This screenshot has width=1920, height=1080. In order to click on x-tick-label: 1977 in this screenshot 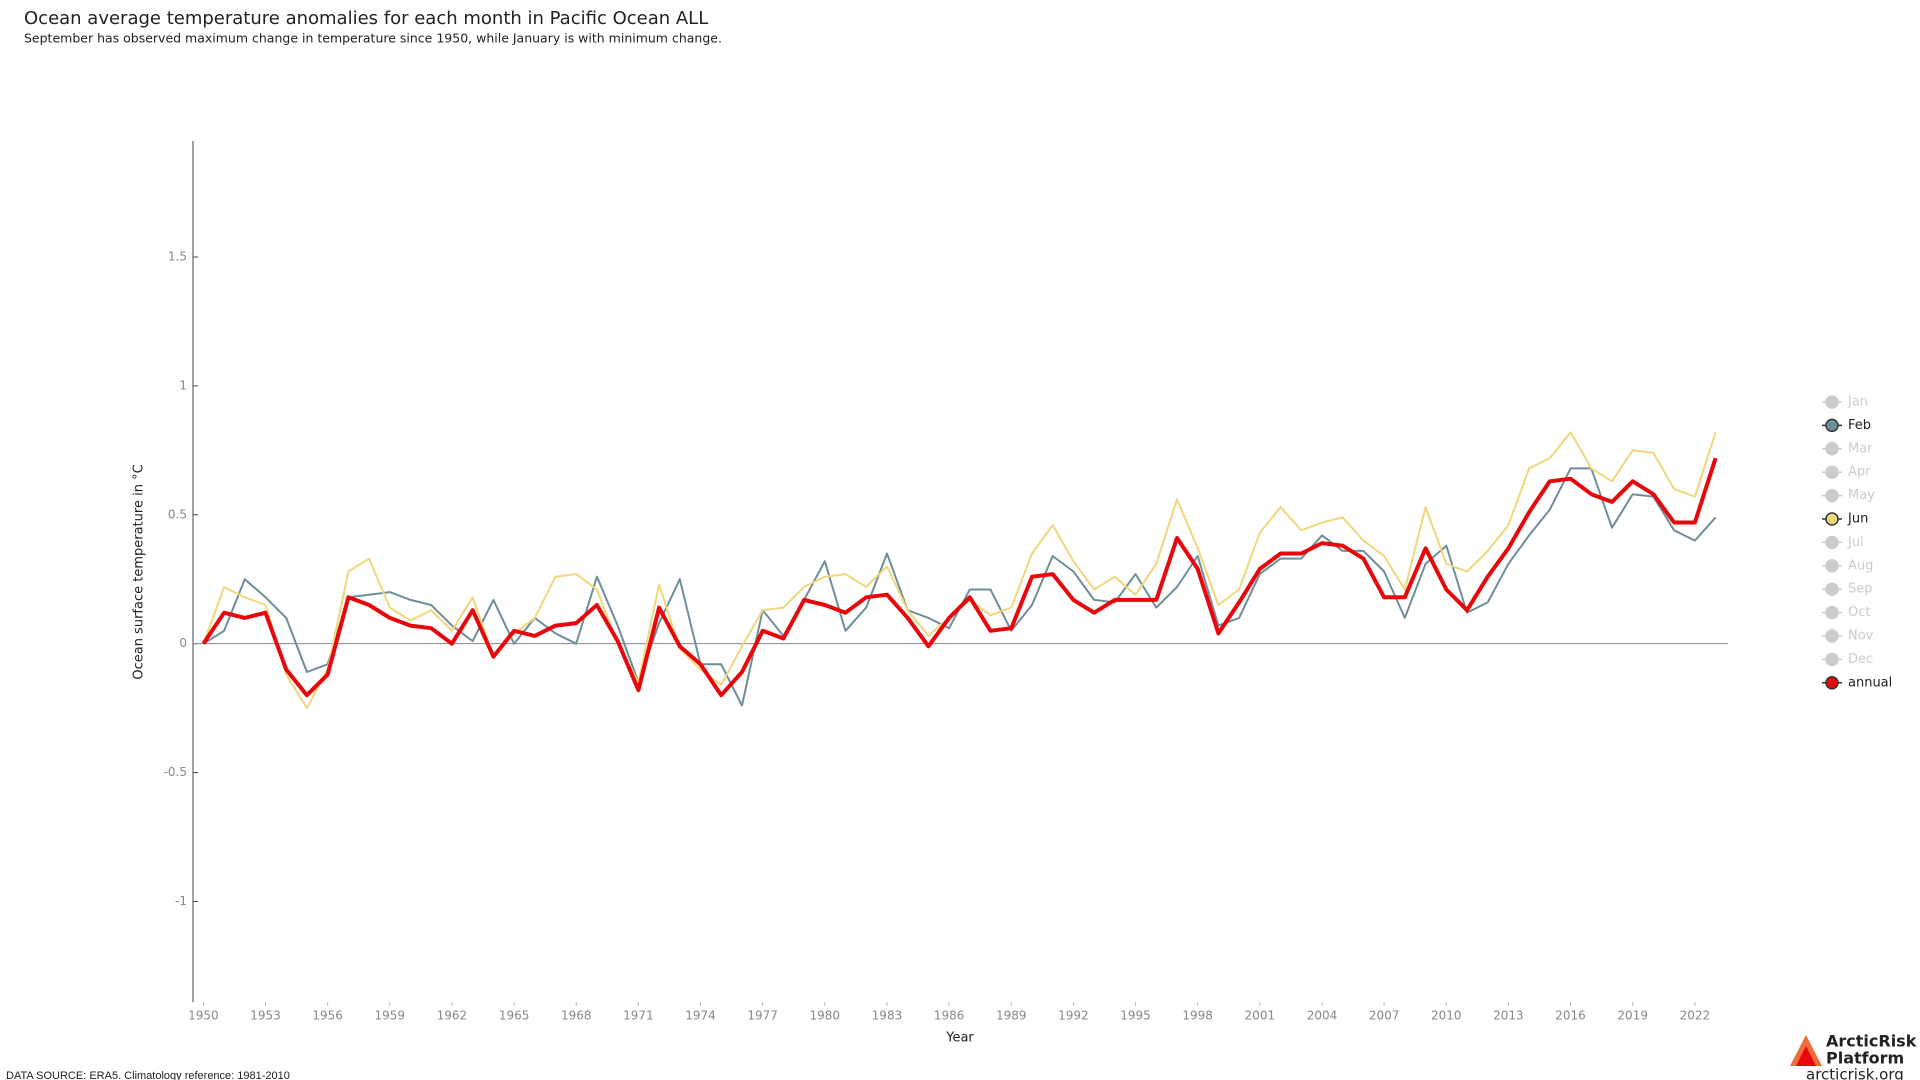, I will do `click(762, 1016)`.